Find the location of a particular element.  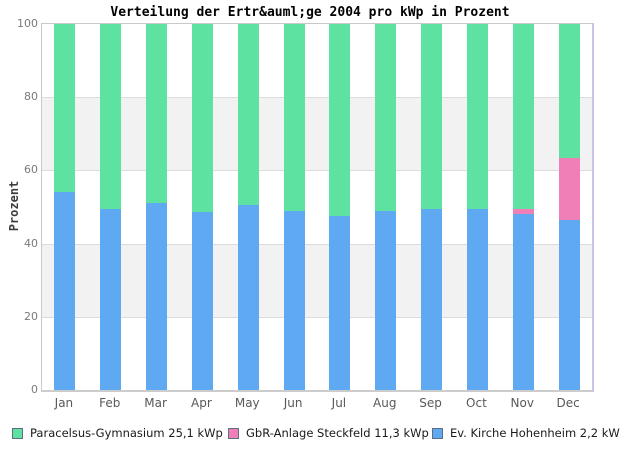

bar-may is located at coordinates (248, 207).